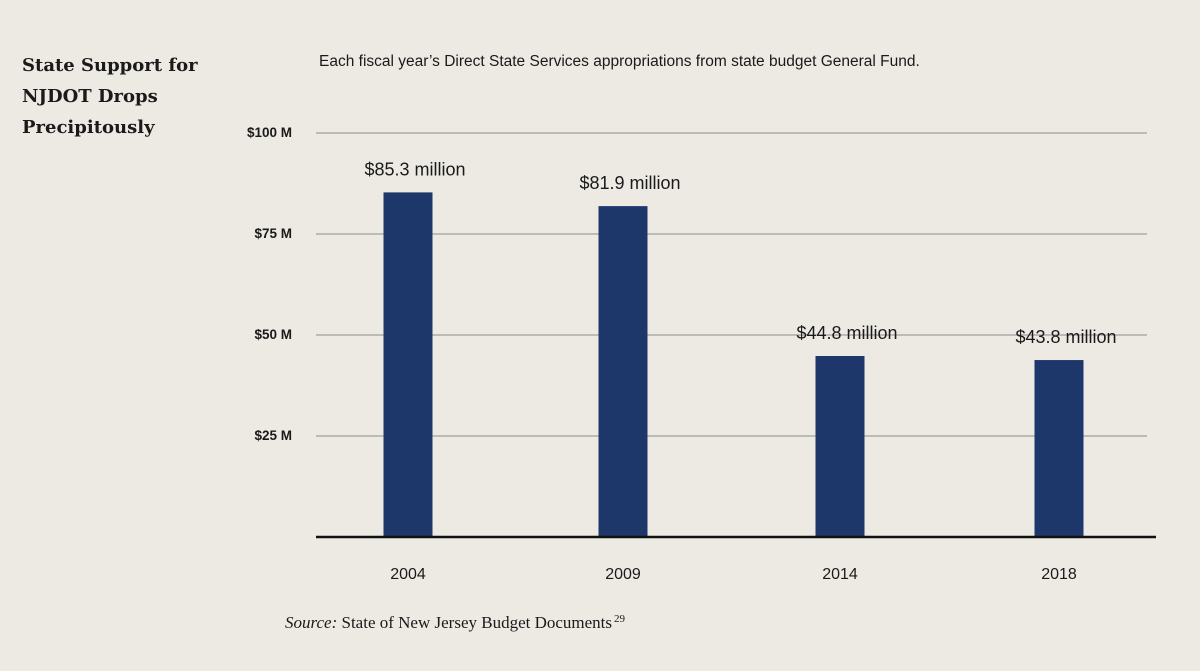 The height and width of the screenshot is (671, 1200). What do you see at coordinates (273, 233) in the screenshot?
I see `y-tick-label: $75 M` at bounding box center [273, 233].